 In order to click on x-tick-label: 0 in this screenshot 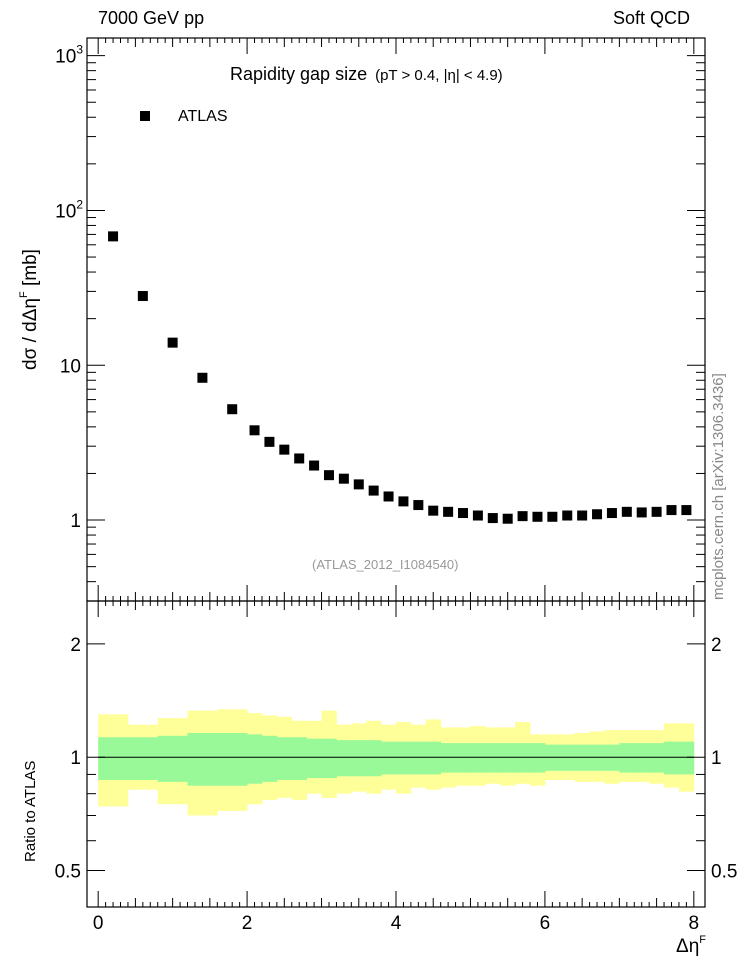, I will do `click(98, 923)`.